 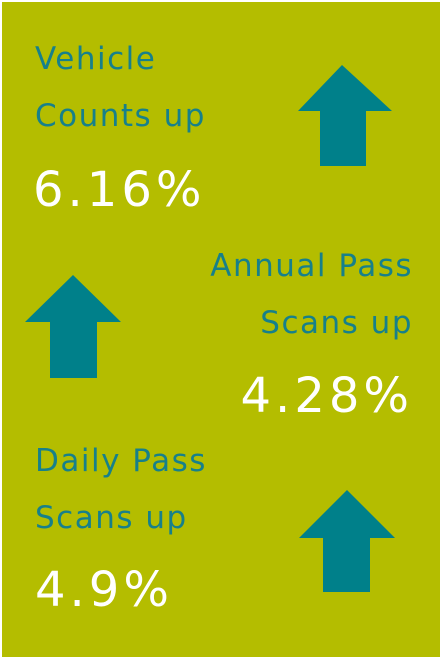 I want to click on item-value: 4.9%, so click(x=104, y=590).